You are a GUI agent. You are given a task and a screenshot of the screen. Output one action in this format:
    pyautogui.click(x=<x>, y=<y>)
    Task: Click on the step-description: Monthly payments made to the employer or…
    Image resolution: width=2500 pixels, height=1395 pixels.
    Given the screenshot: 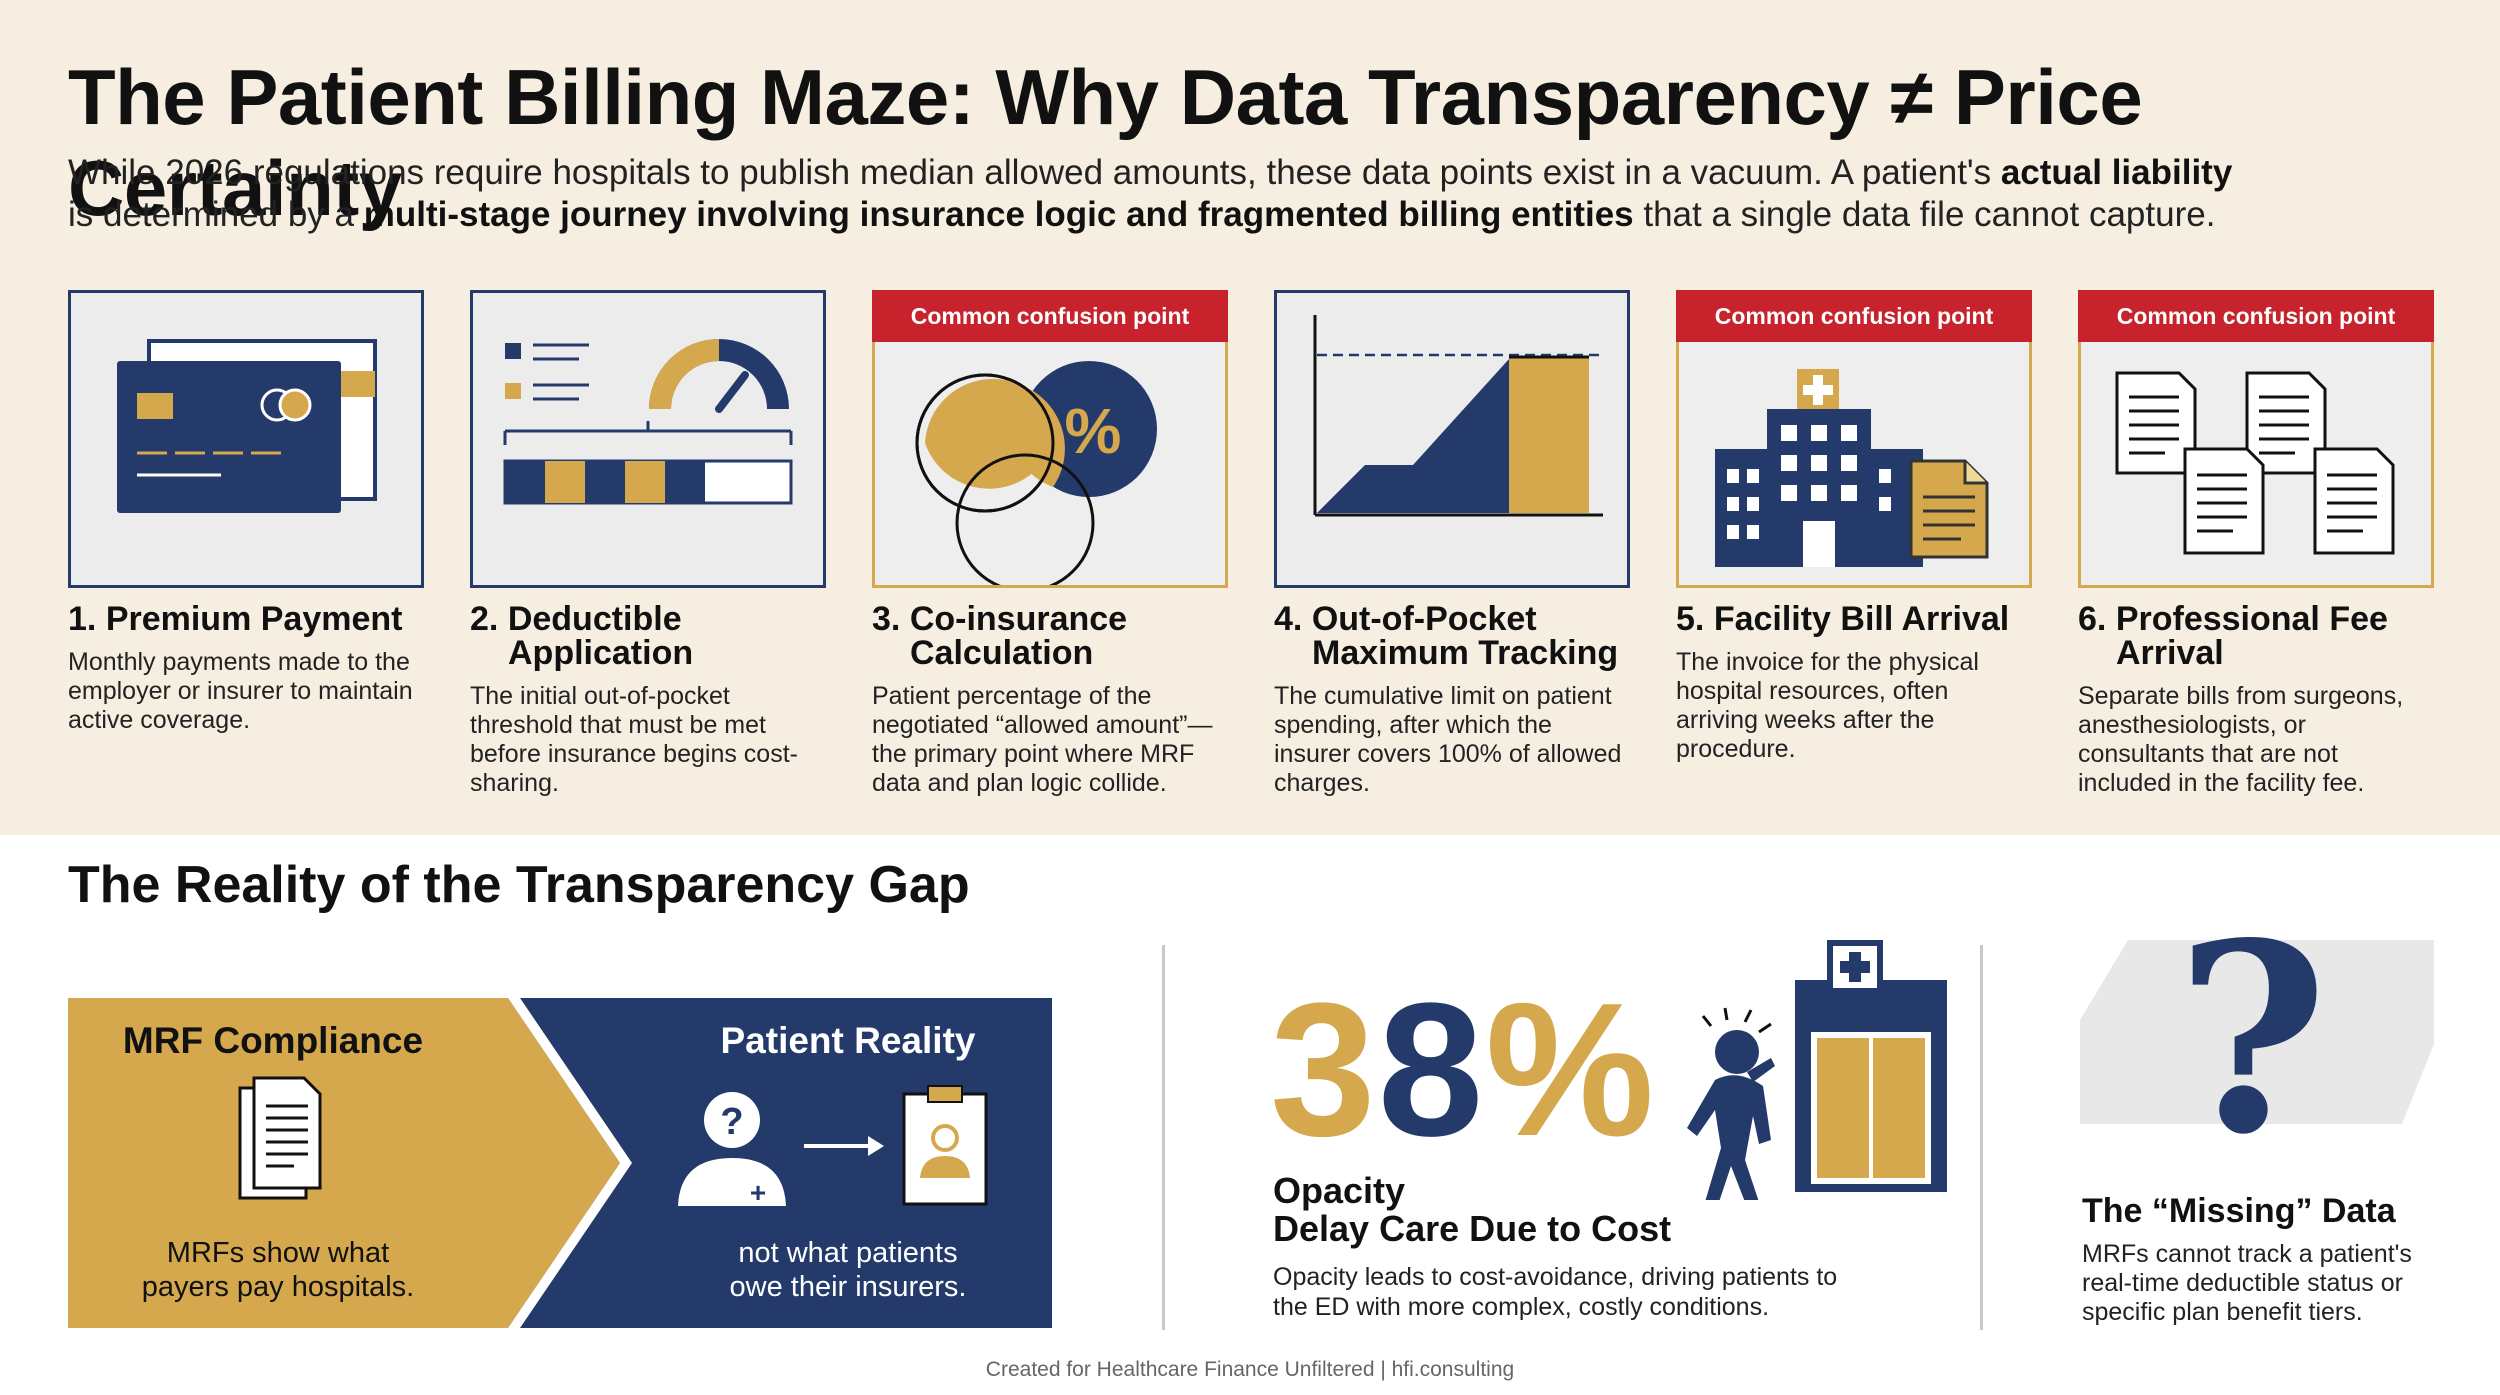 What is the action you would take?
    pyautogui.click(x=240, y=691)
    